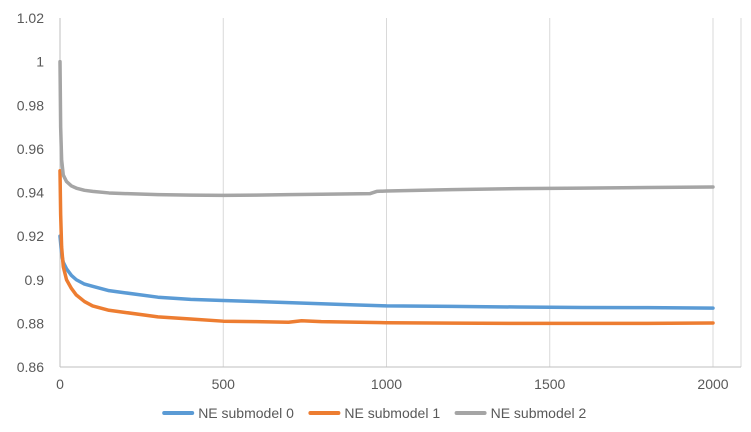  Describe the element at coordinates (712, 384) in the screenshot. I see `x-tick-label: 2000` at that location.